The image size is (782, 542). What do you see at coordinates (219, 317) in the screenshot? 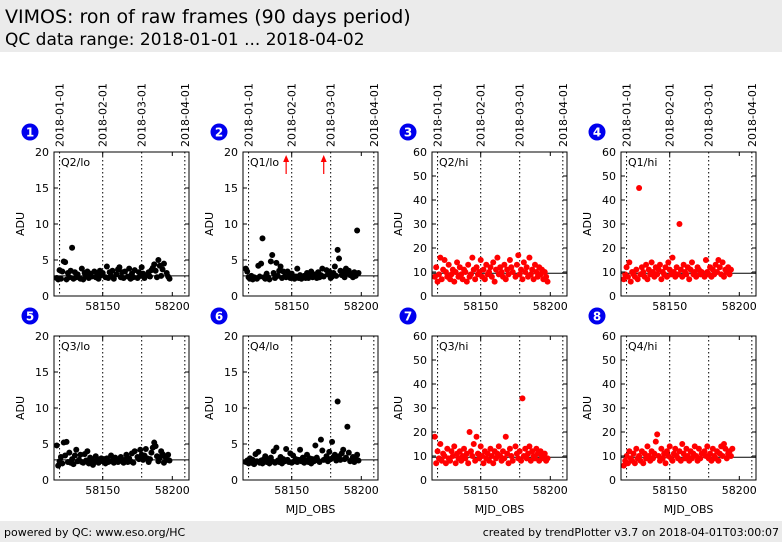
I see `panel-number: 6` at bounding box center [219, 317].